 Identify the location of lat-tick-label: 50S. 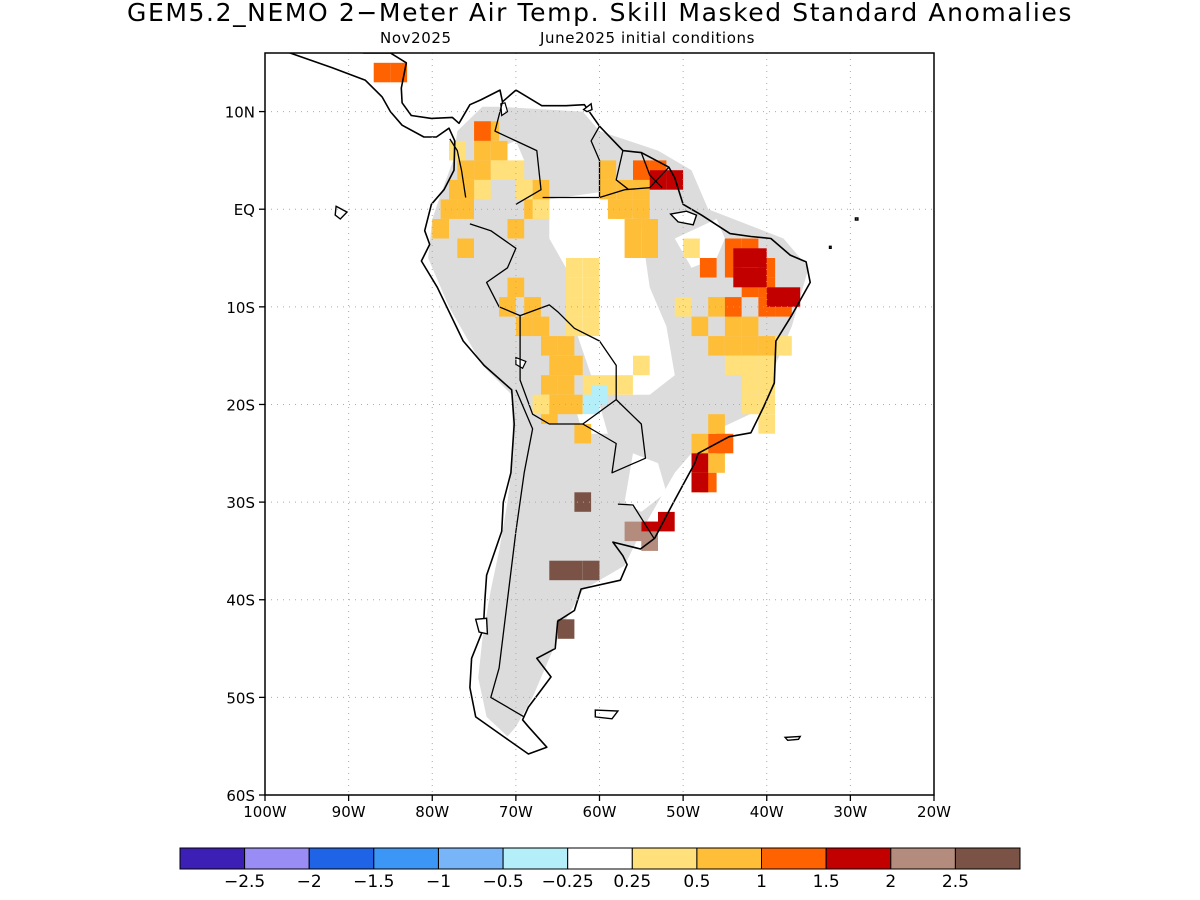
(240, 698).